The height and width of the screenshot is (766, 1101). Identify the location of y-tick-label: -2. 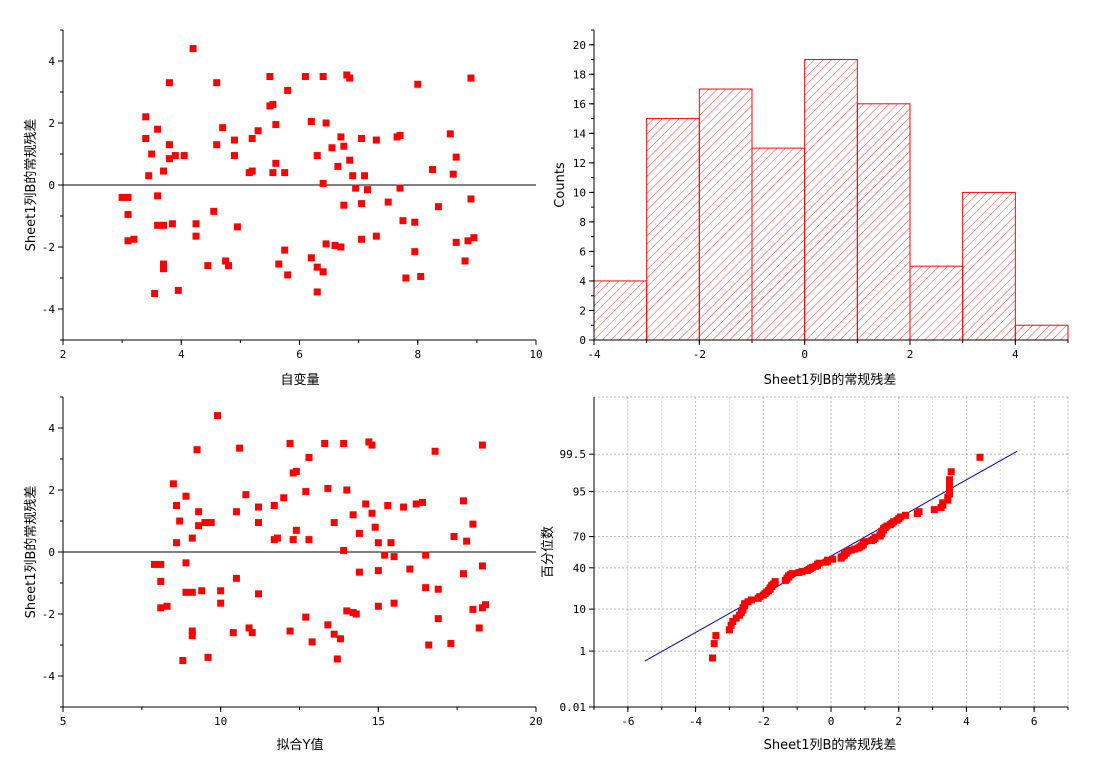
(48, 247).